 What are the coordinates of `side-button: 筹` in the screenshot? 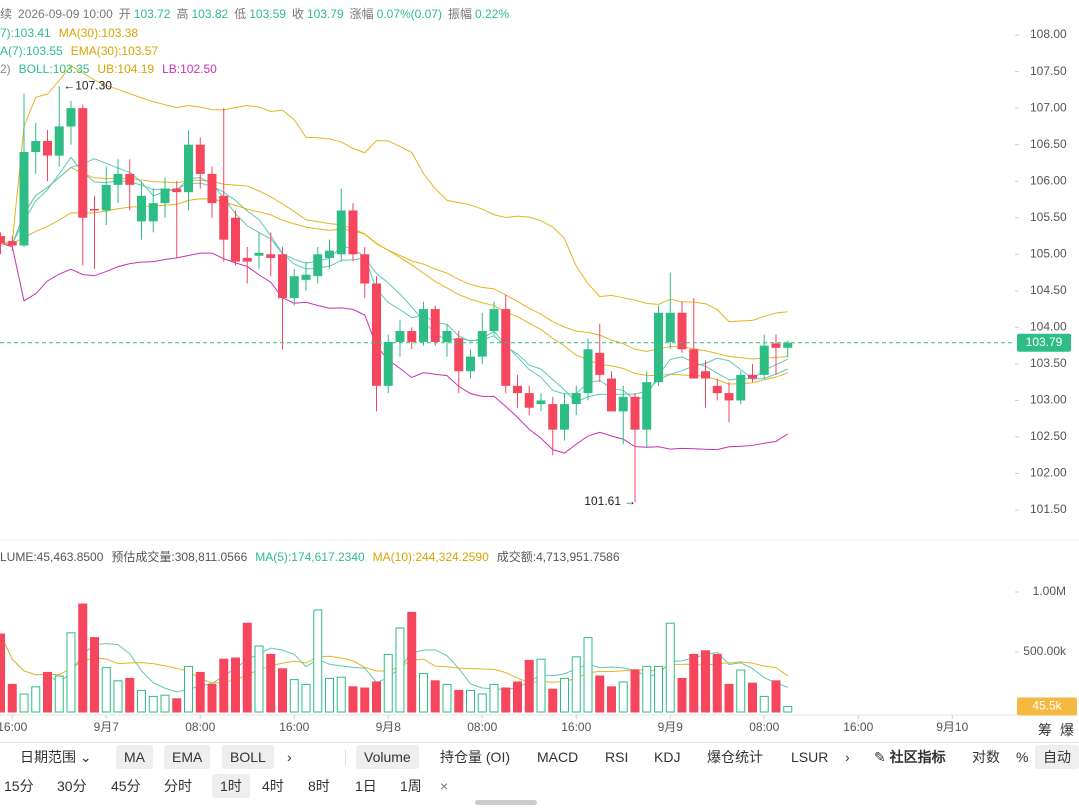 It's located at (1045, 730).